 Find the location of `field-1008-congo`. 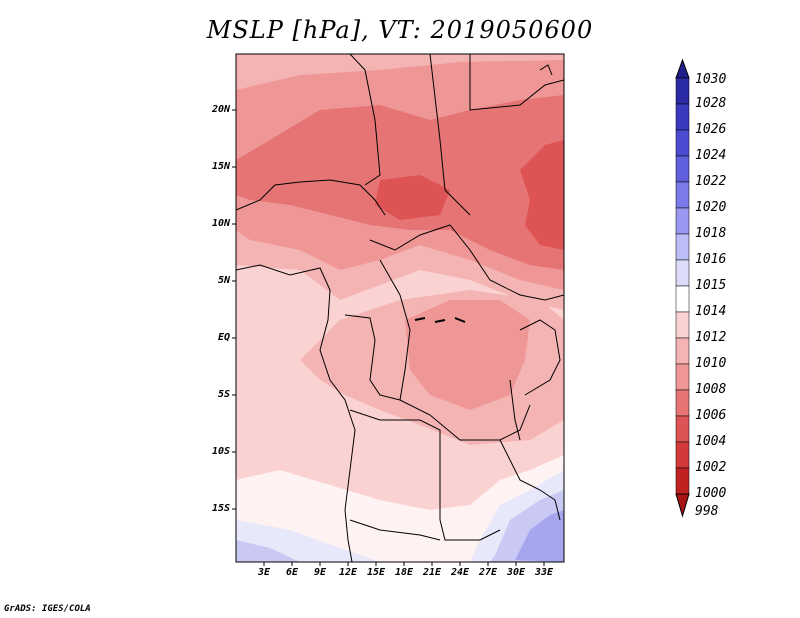

field-1008-congo is located at coordinates (467, 355).